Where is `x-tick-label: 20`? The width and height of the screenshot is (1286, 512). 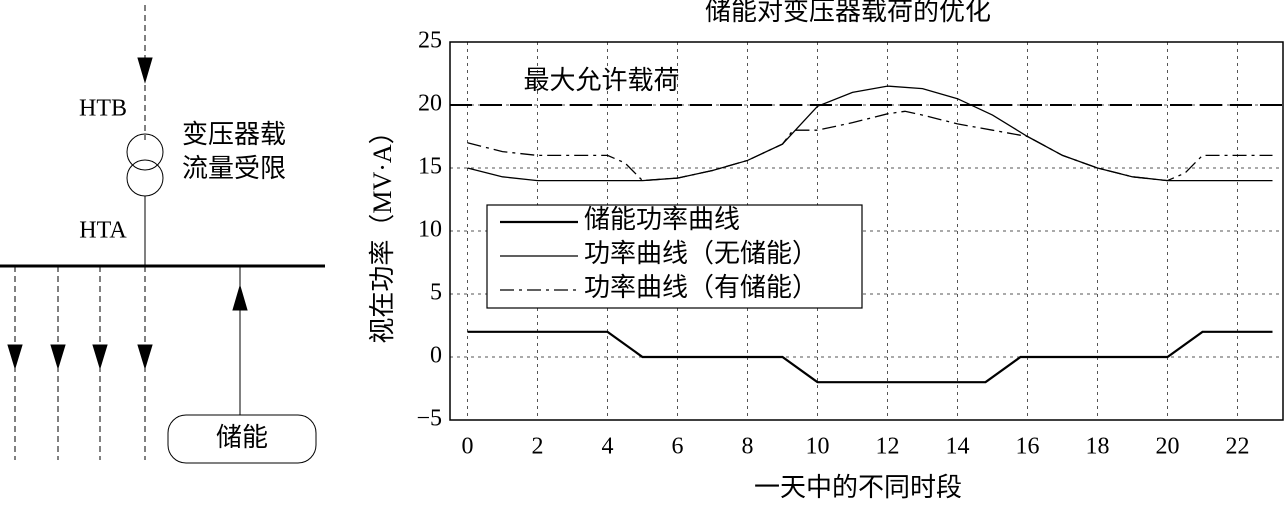 x-tick-label: 20 is located at coordinates (1168, 447).